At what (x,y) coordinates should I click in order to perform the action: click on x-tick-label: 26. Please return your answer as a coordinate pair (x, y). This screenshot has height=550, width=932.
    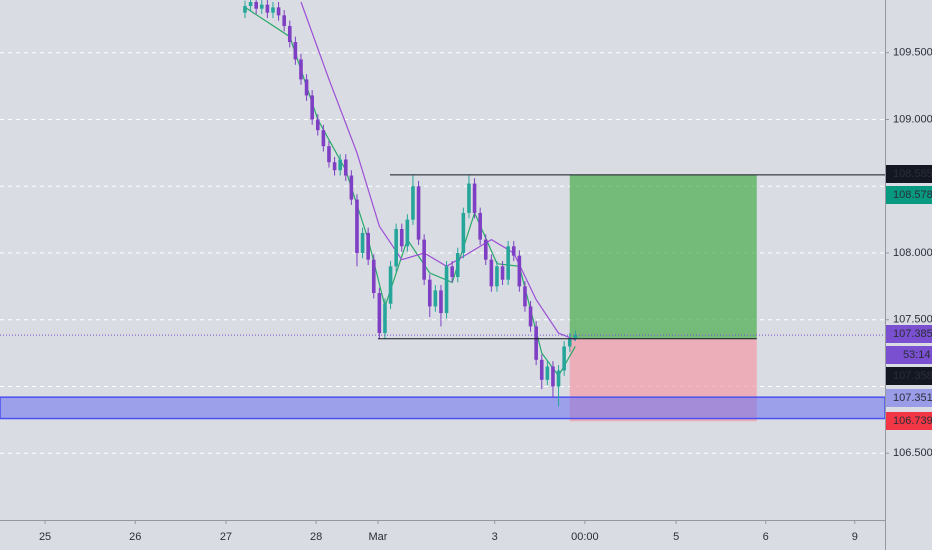
    Looking at the image, I should click on (135, 537).